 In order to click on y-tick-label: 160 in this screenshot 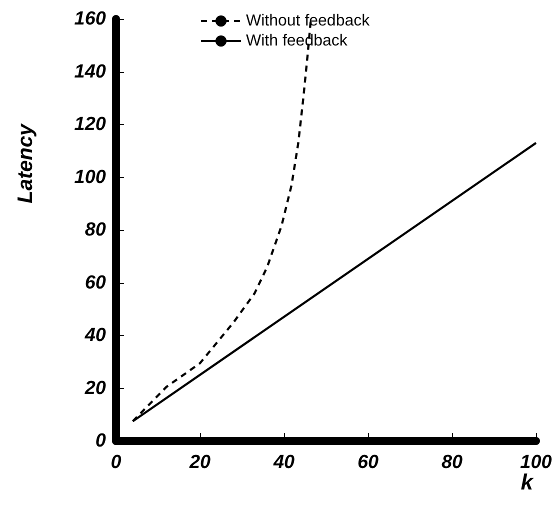, I will do `click(90, 19)`.